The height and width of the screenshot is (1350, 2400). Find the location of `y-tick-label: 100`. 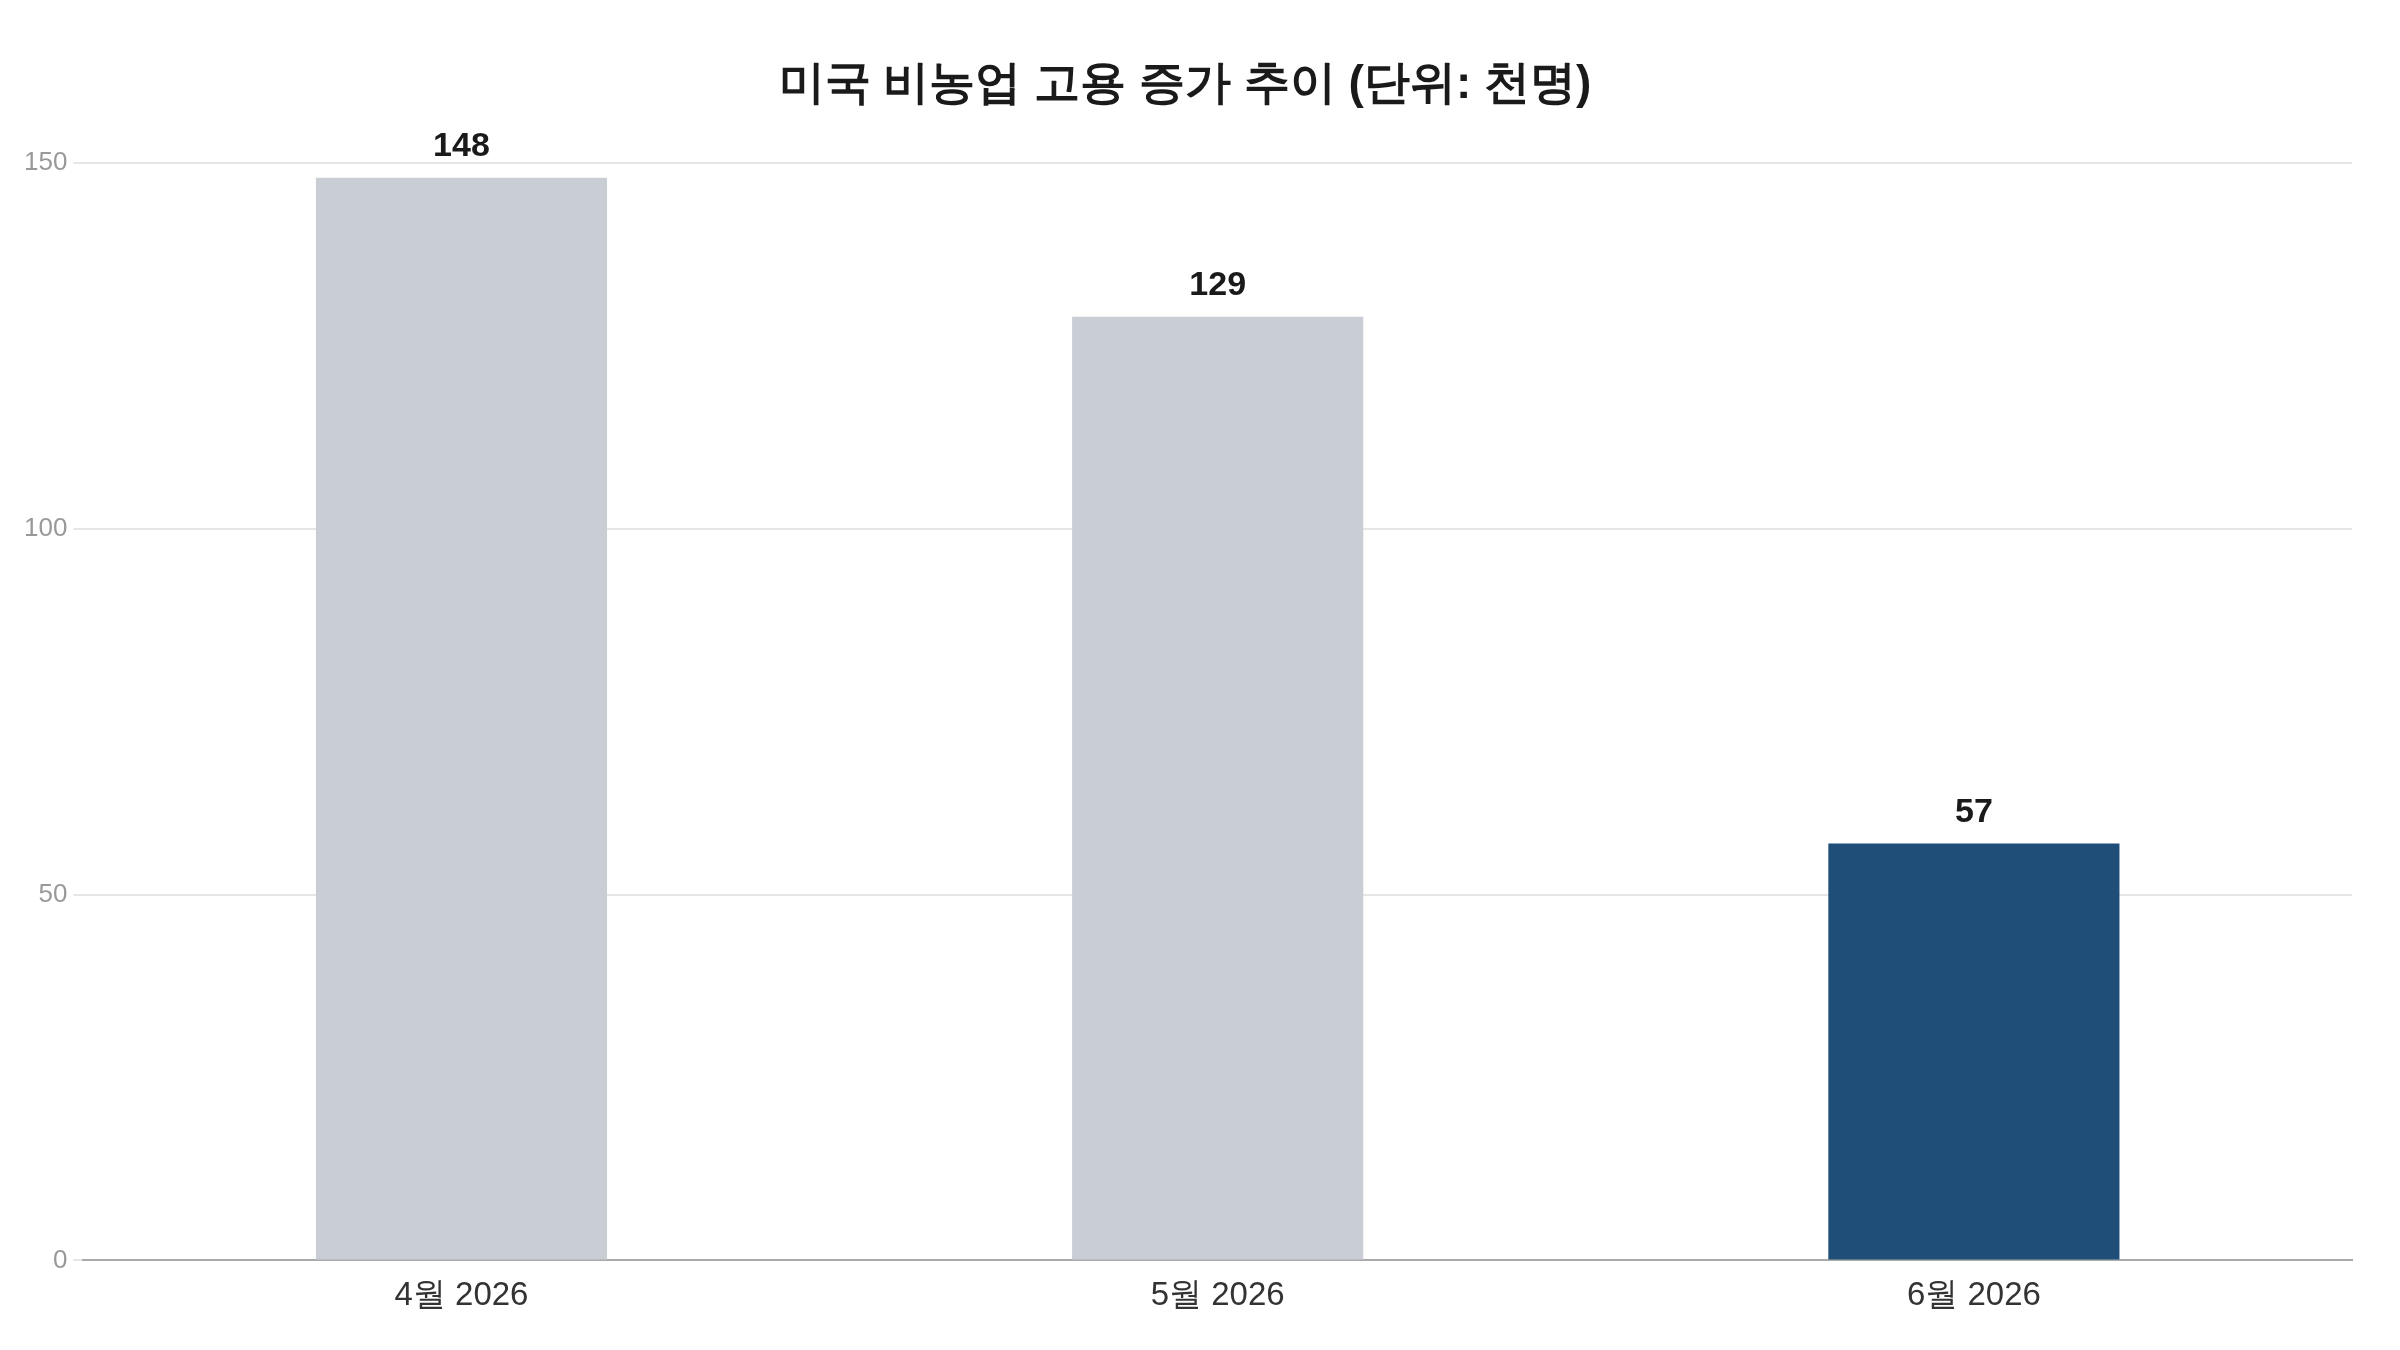

y-tick-label: 100 is located at coordinates (45, 527).